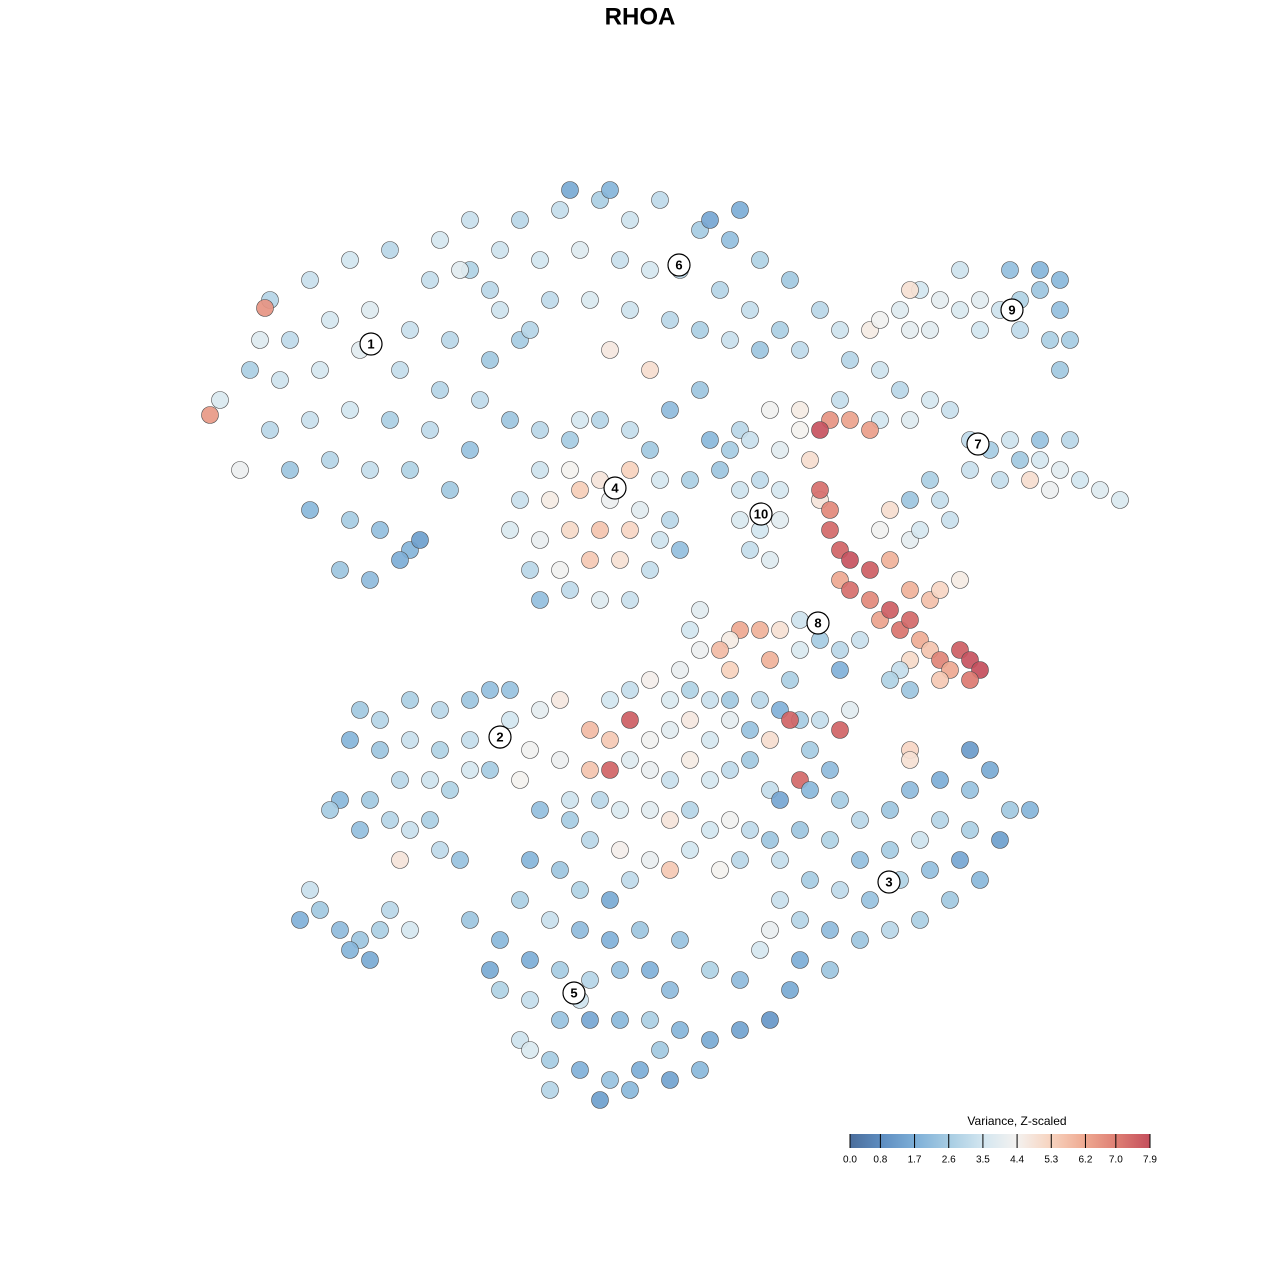 The width and height of the screenshot is (1280, 1280). Describe the element at coordinates (949, 1160) in the screenshot. I see `colorbar-tick-label: 2.6` at that location.